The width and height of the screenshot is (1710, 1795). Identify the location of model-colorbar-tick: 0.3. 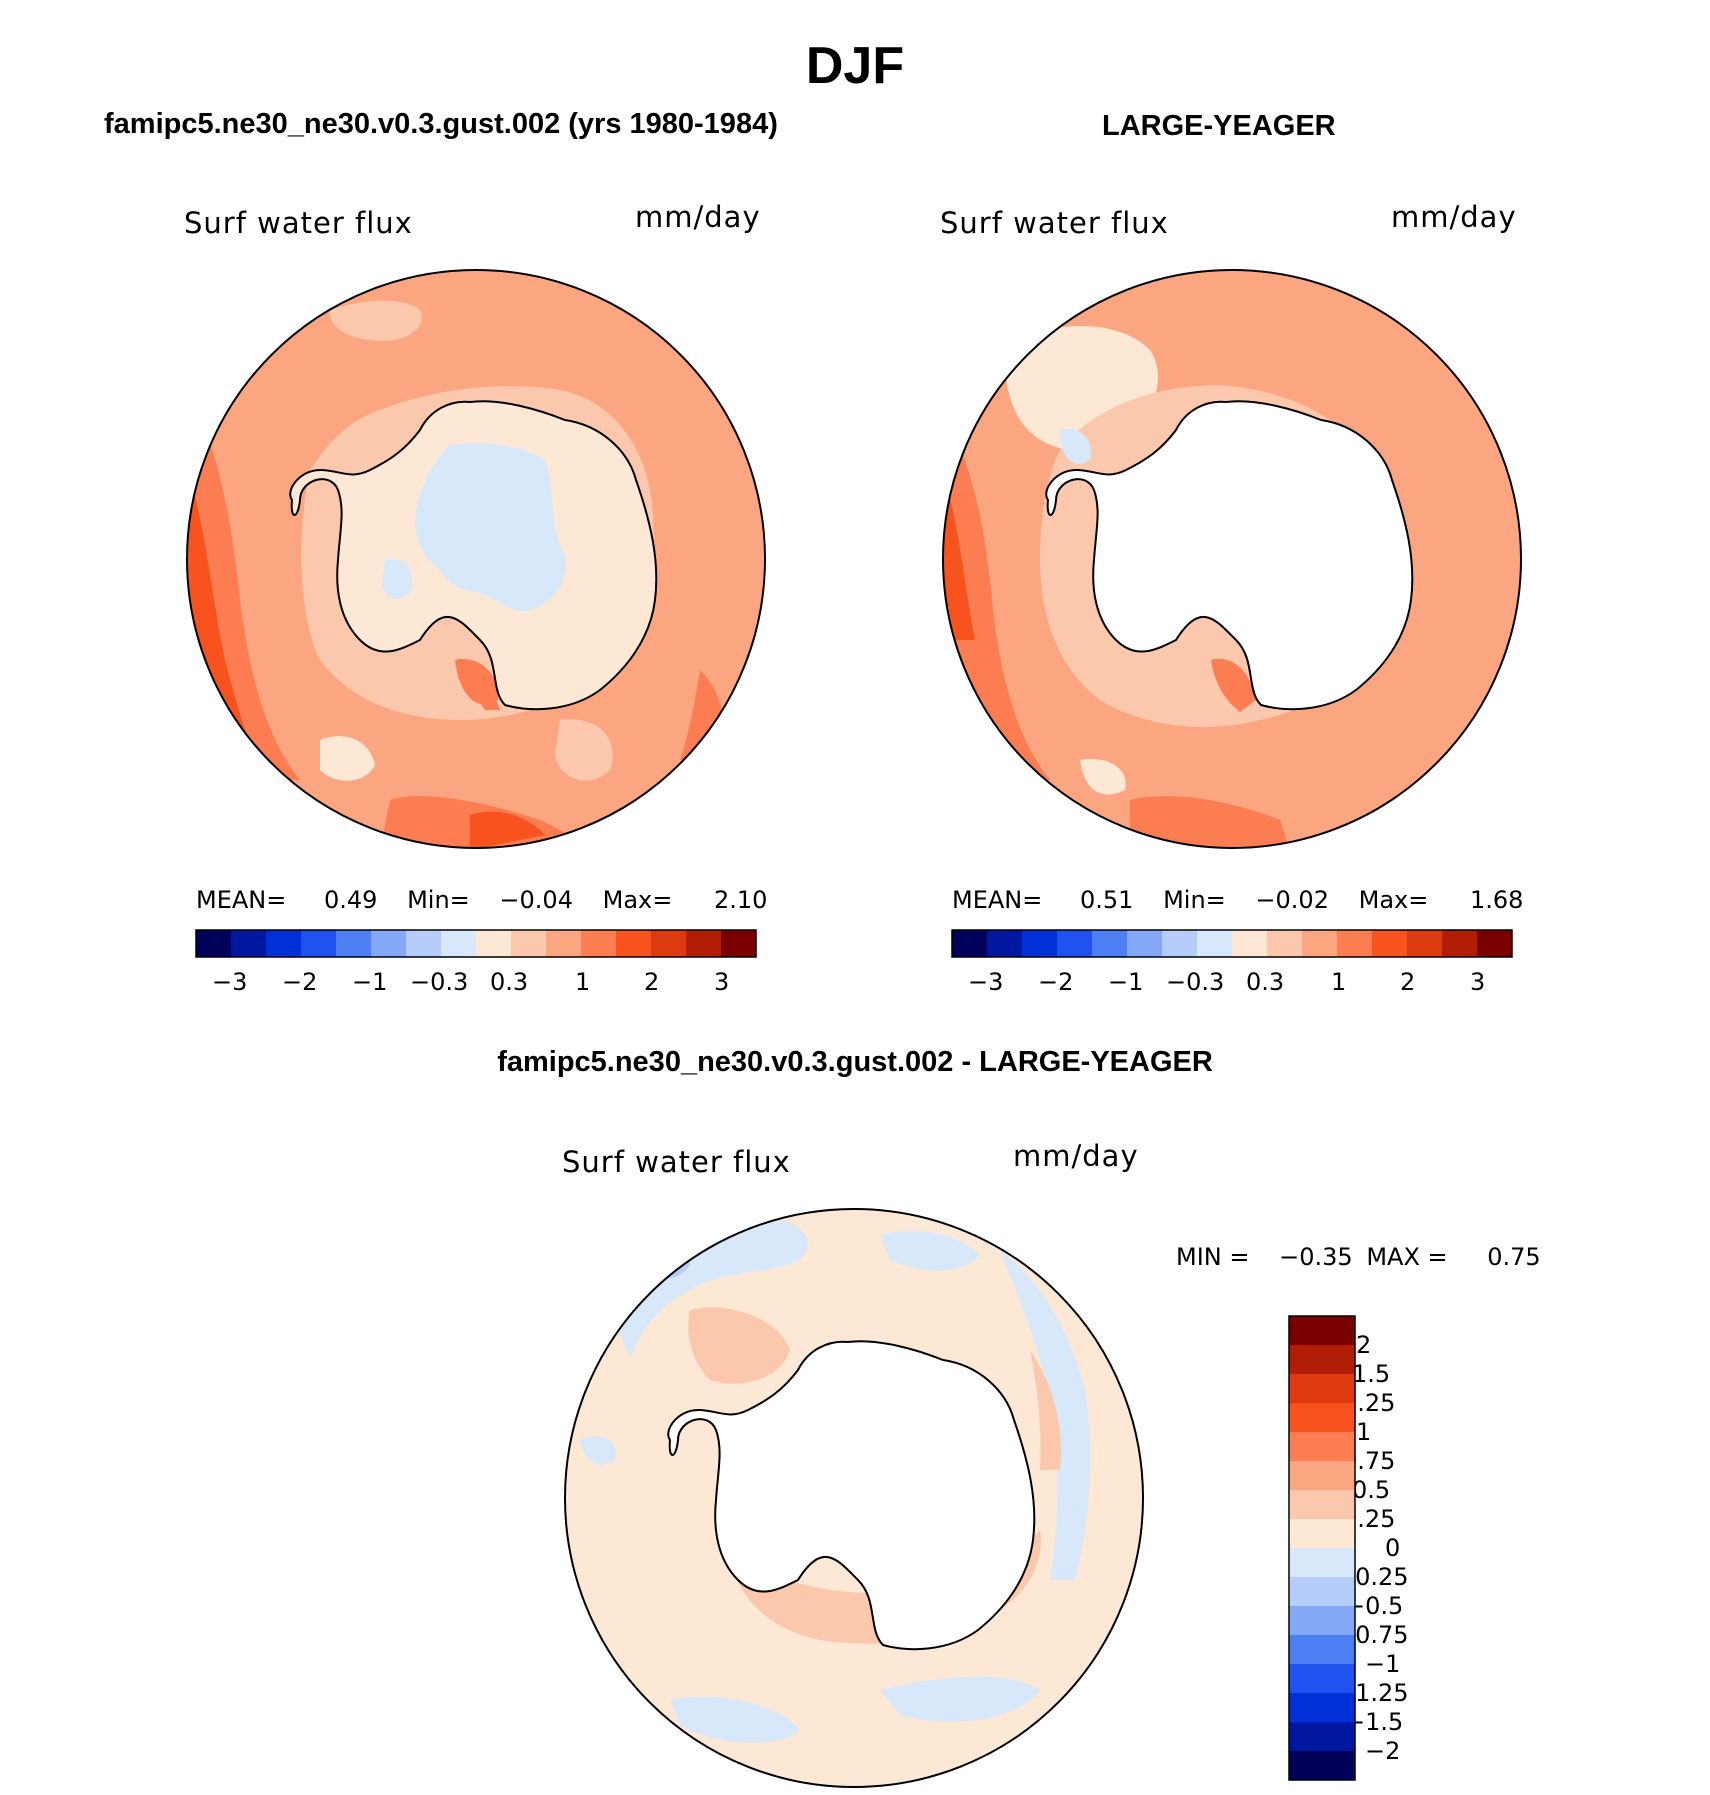
(509, 982).